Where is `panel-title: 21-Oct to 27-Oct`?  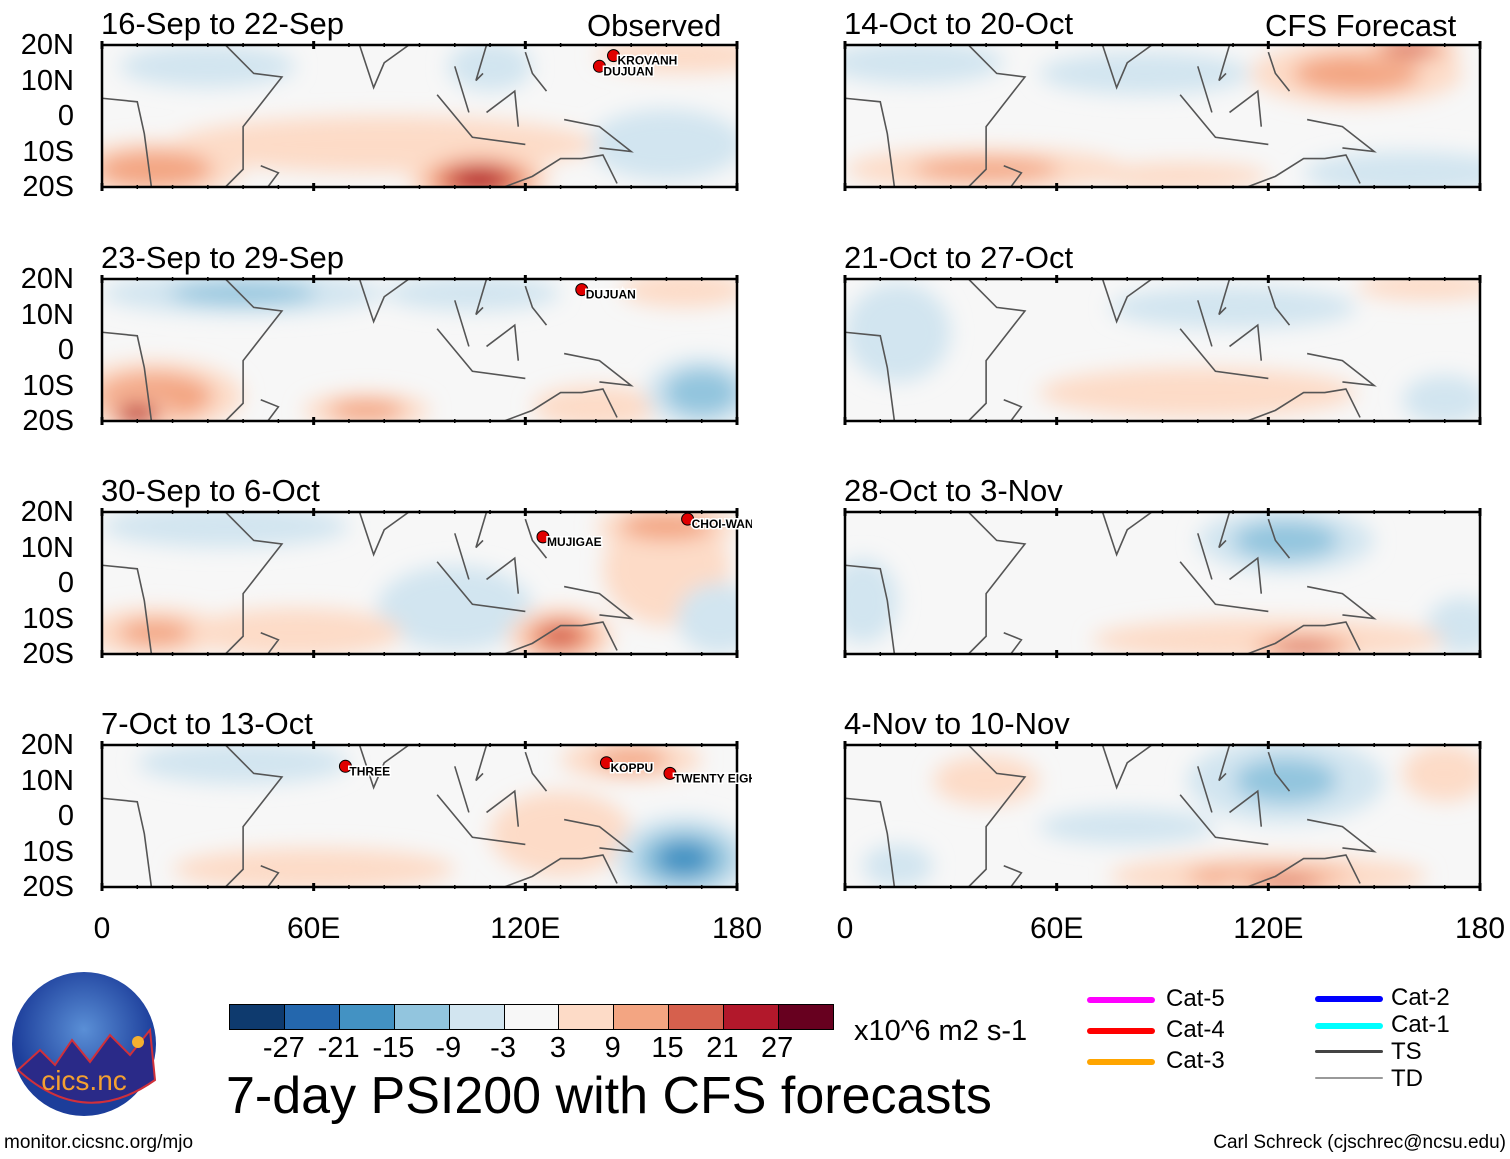
panel-title: 21-Oct to 27-Oct is located at coordinates (959, 257).